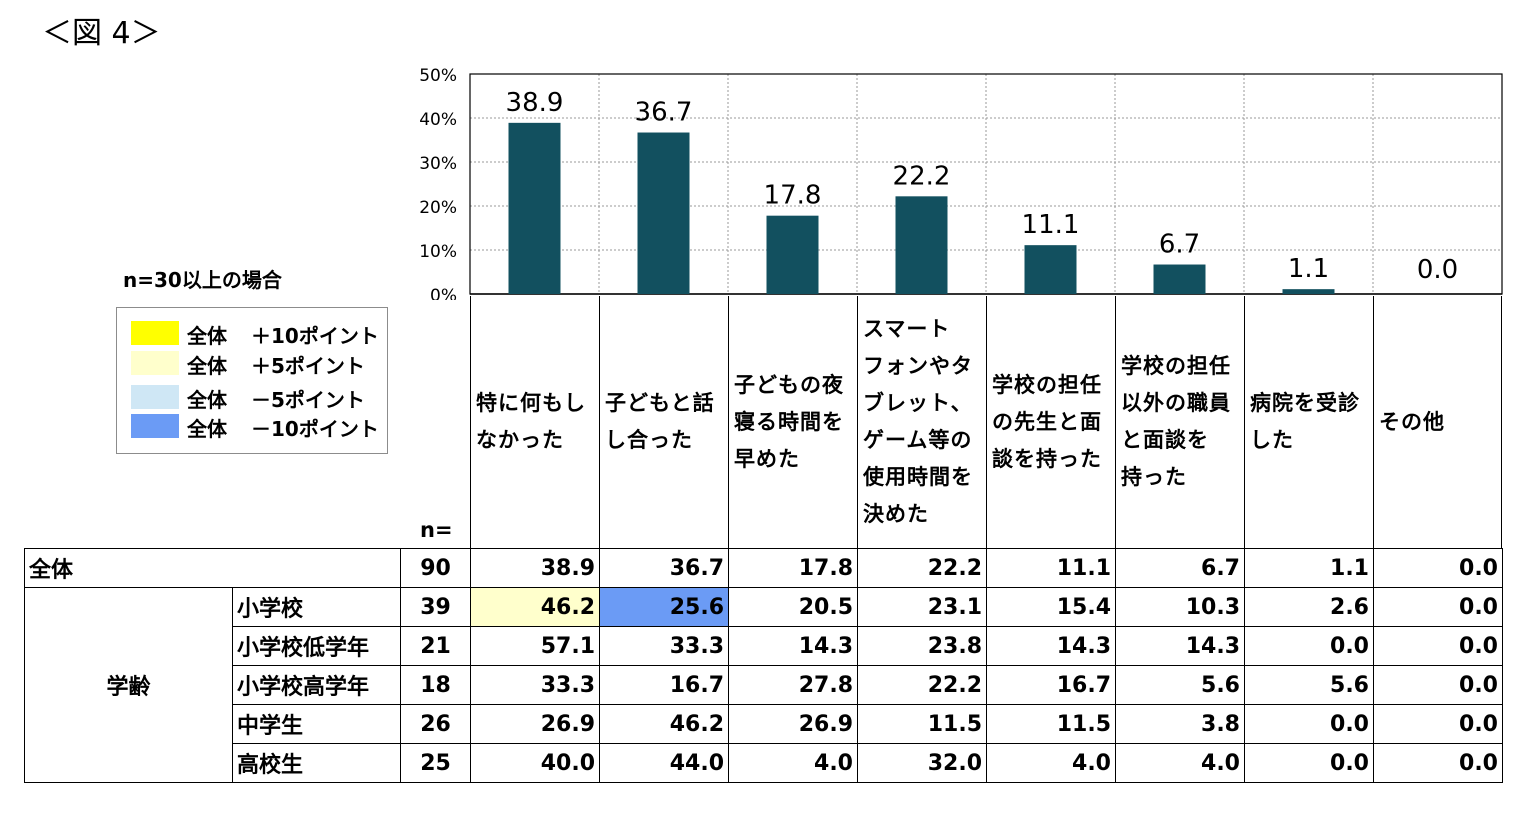  Describe the element at coordinates (764, 763) in the screenshot. I see `table-row: 高校生 25 40.0 44.0 4.0 32.0 4.0 4.0 0.0 0.0` at that location.